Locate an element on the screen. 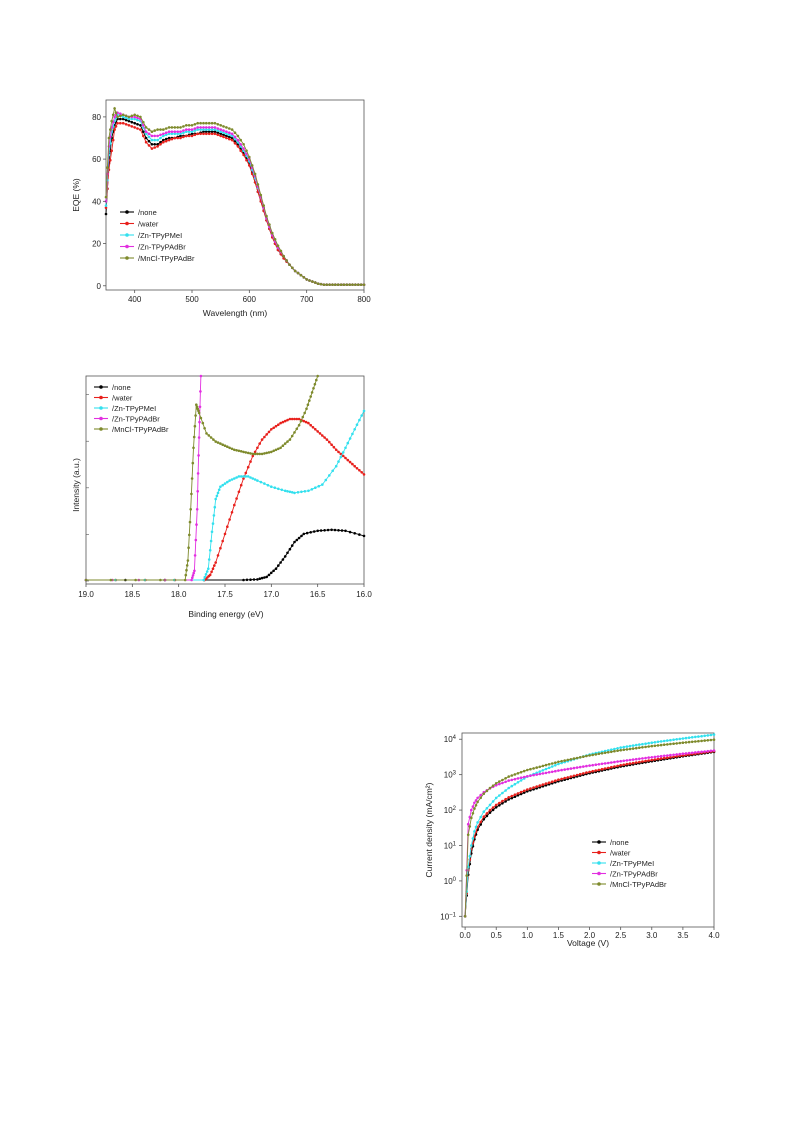 The height and width of the screenshot is (1123, 793). legend-label: /none is located at coordinates (121, 387).